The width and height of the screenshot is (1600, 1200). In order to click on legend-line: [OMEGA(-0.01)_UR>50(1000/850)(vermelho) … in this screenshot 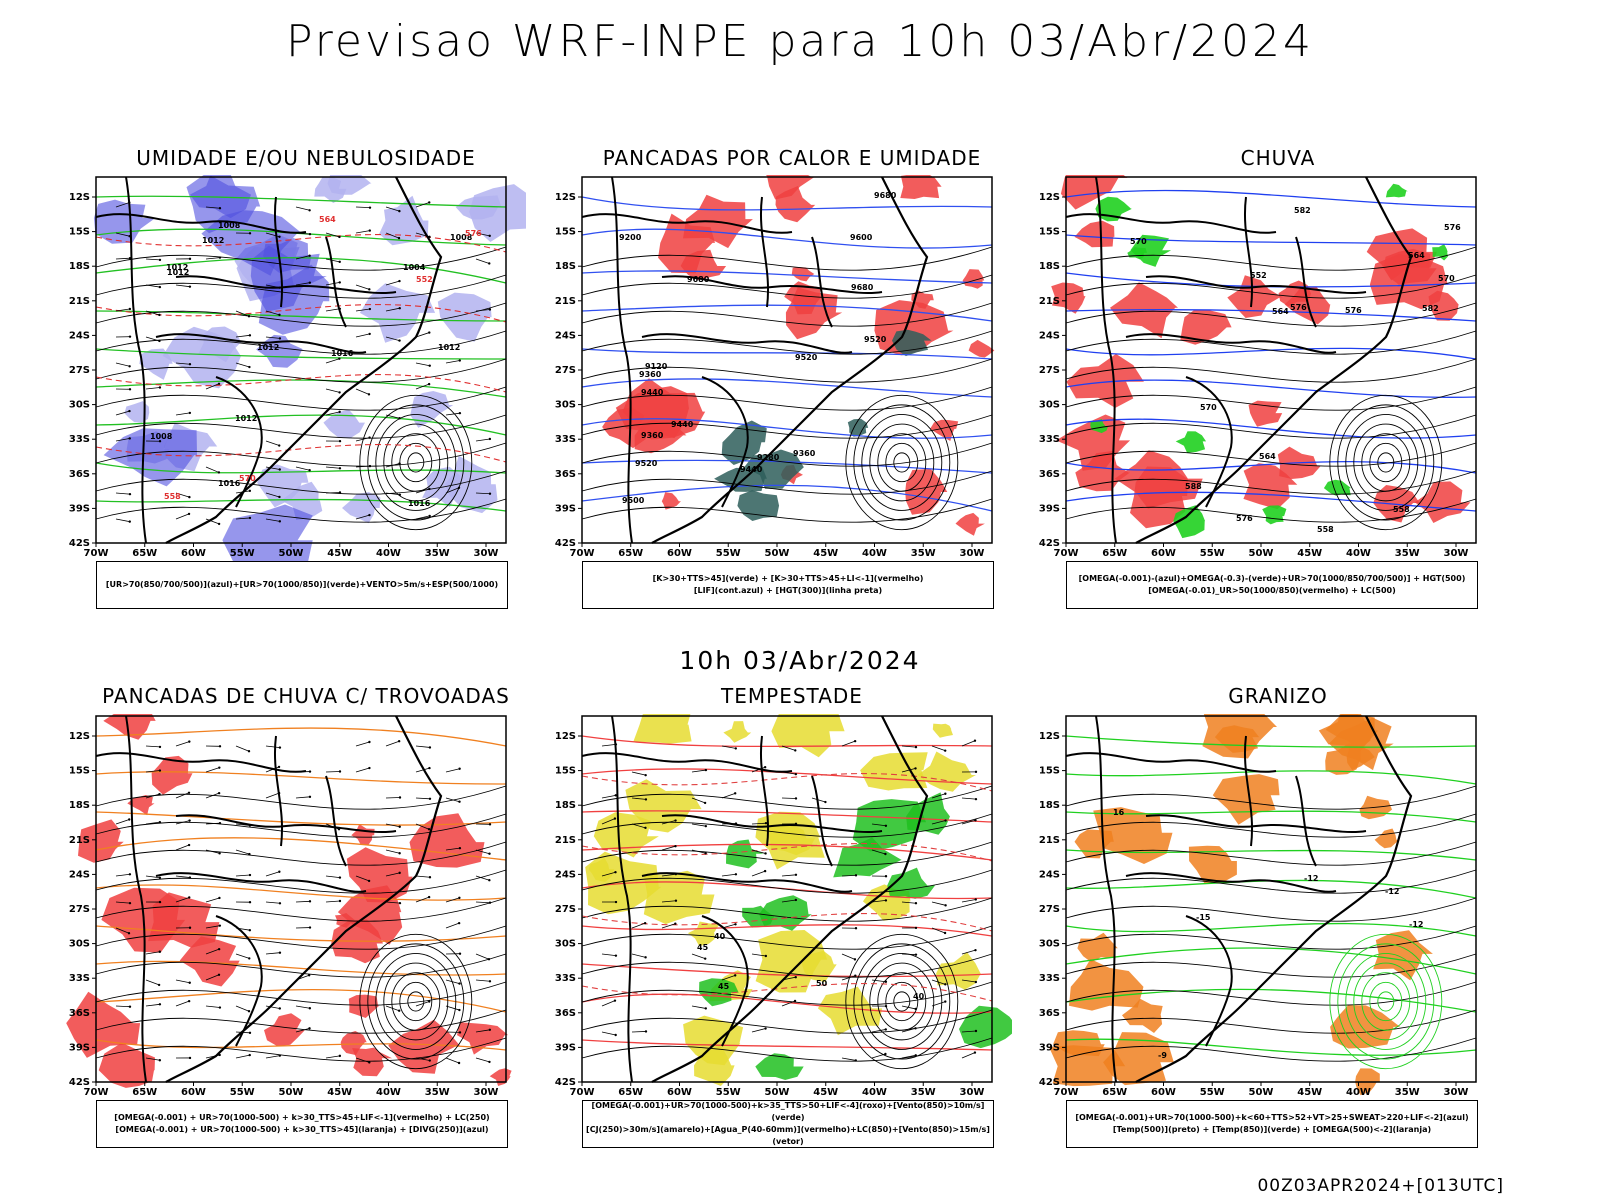, I will do `click(1272, 590)`.